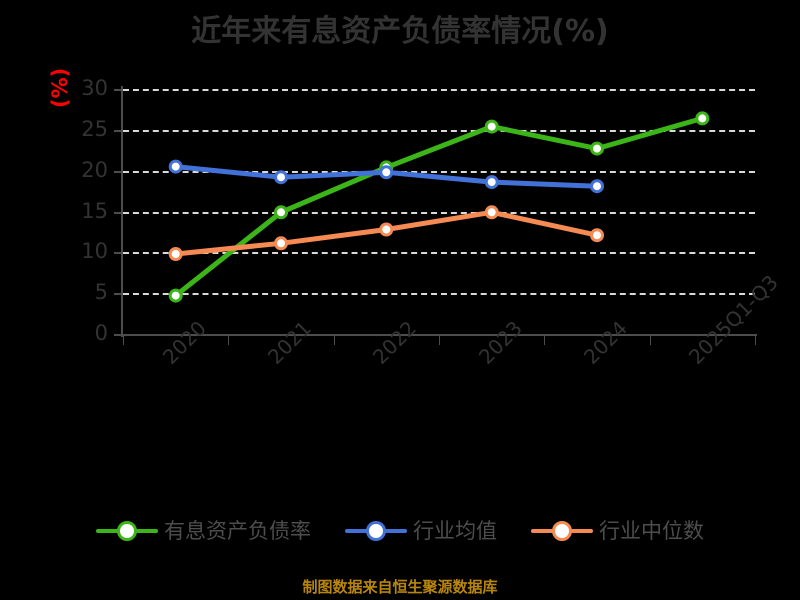  What do you see at coordinates (94, 251) in the screenshot?
I see `y-tick-label: 10` at bounding box center [94, 251].